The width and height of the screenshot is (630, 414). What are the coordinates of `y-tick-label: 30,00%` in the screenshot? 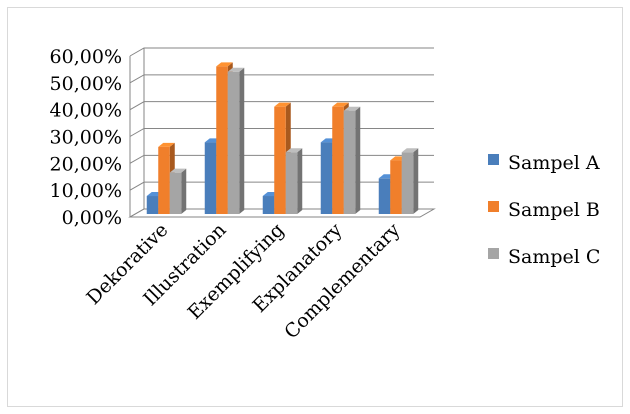 It's located at (86, 138).